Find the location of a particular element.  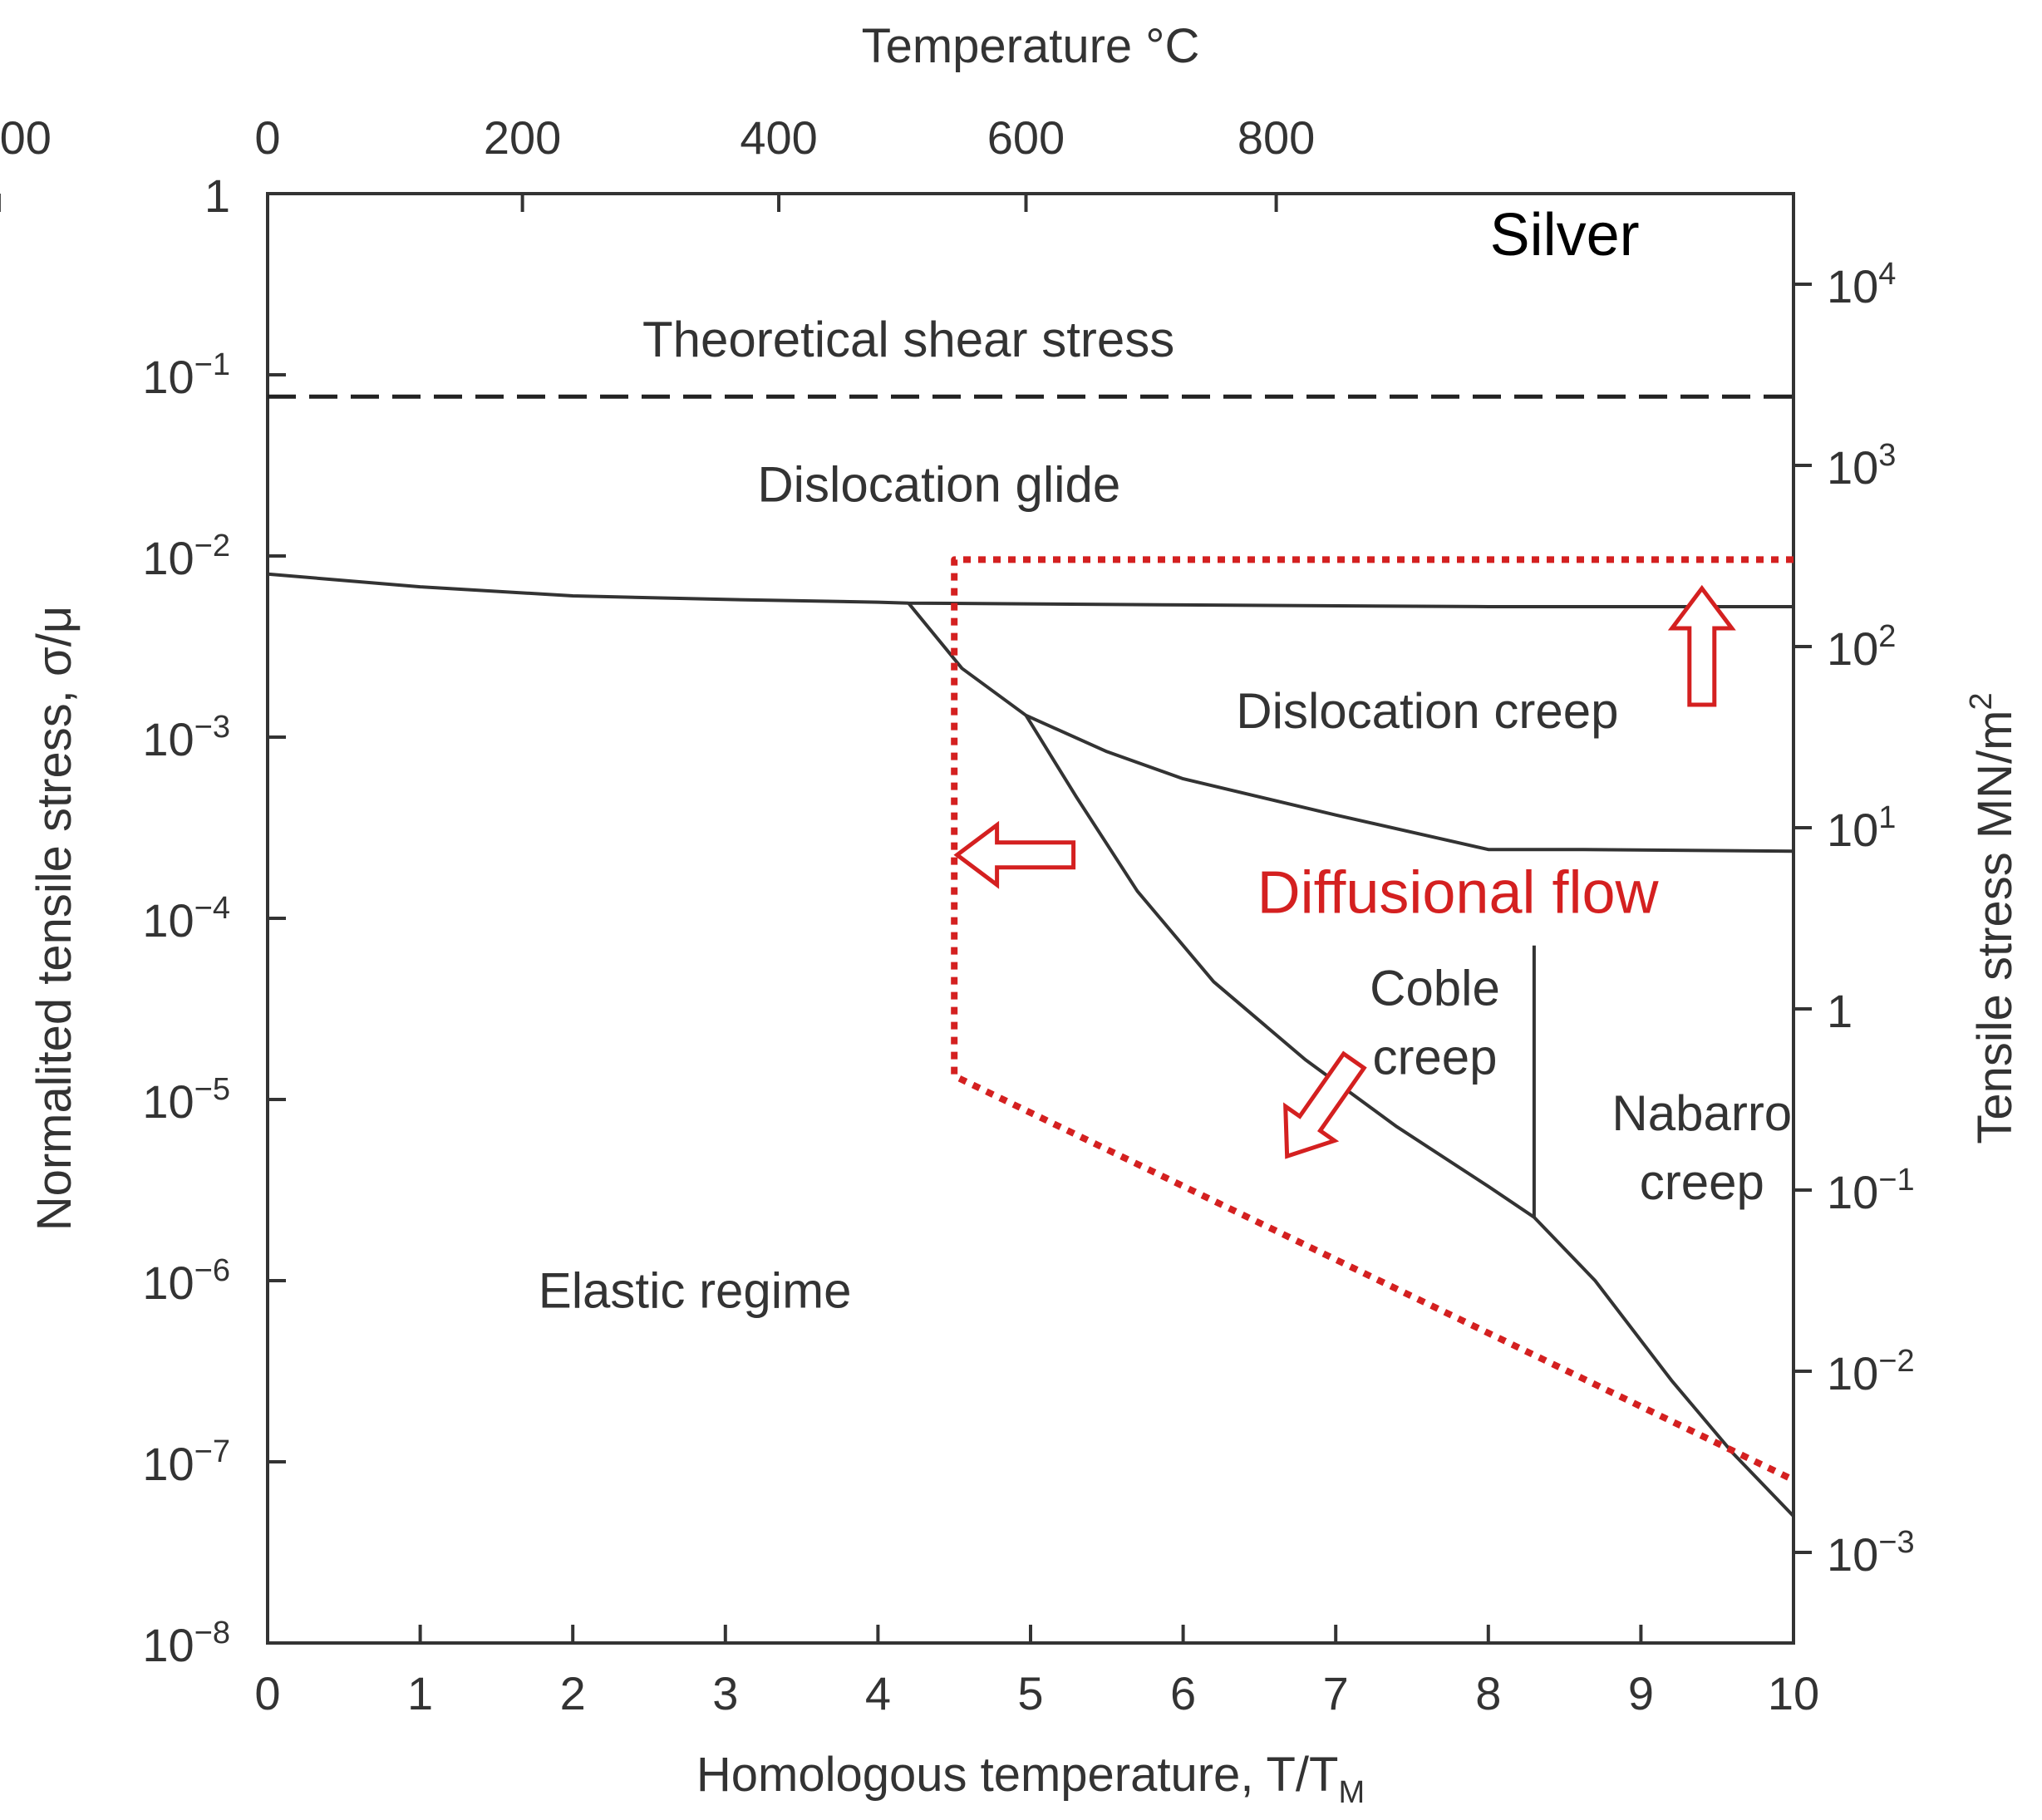

x-tick-label: 6 is located at coordinates (1183, 1693).